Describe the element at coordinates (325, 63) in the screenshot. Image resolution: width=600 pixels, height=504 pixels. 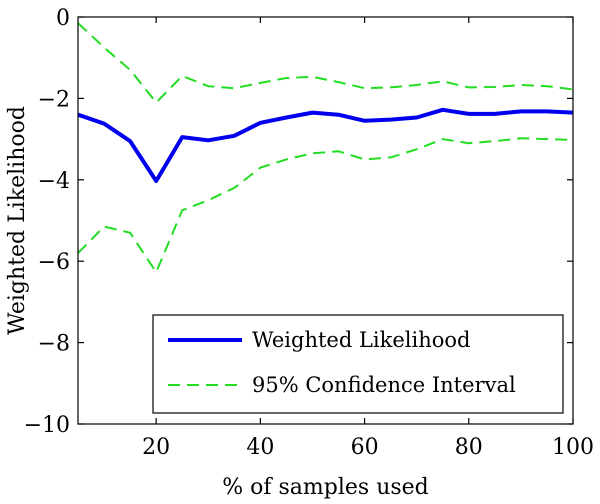
I see `series-line-95-confidence-interval` at that location.